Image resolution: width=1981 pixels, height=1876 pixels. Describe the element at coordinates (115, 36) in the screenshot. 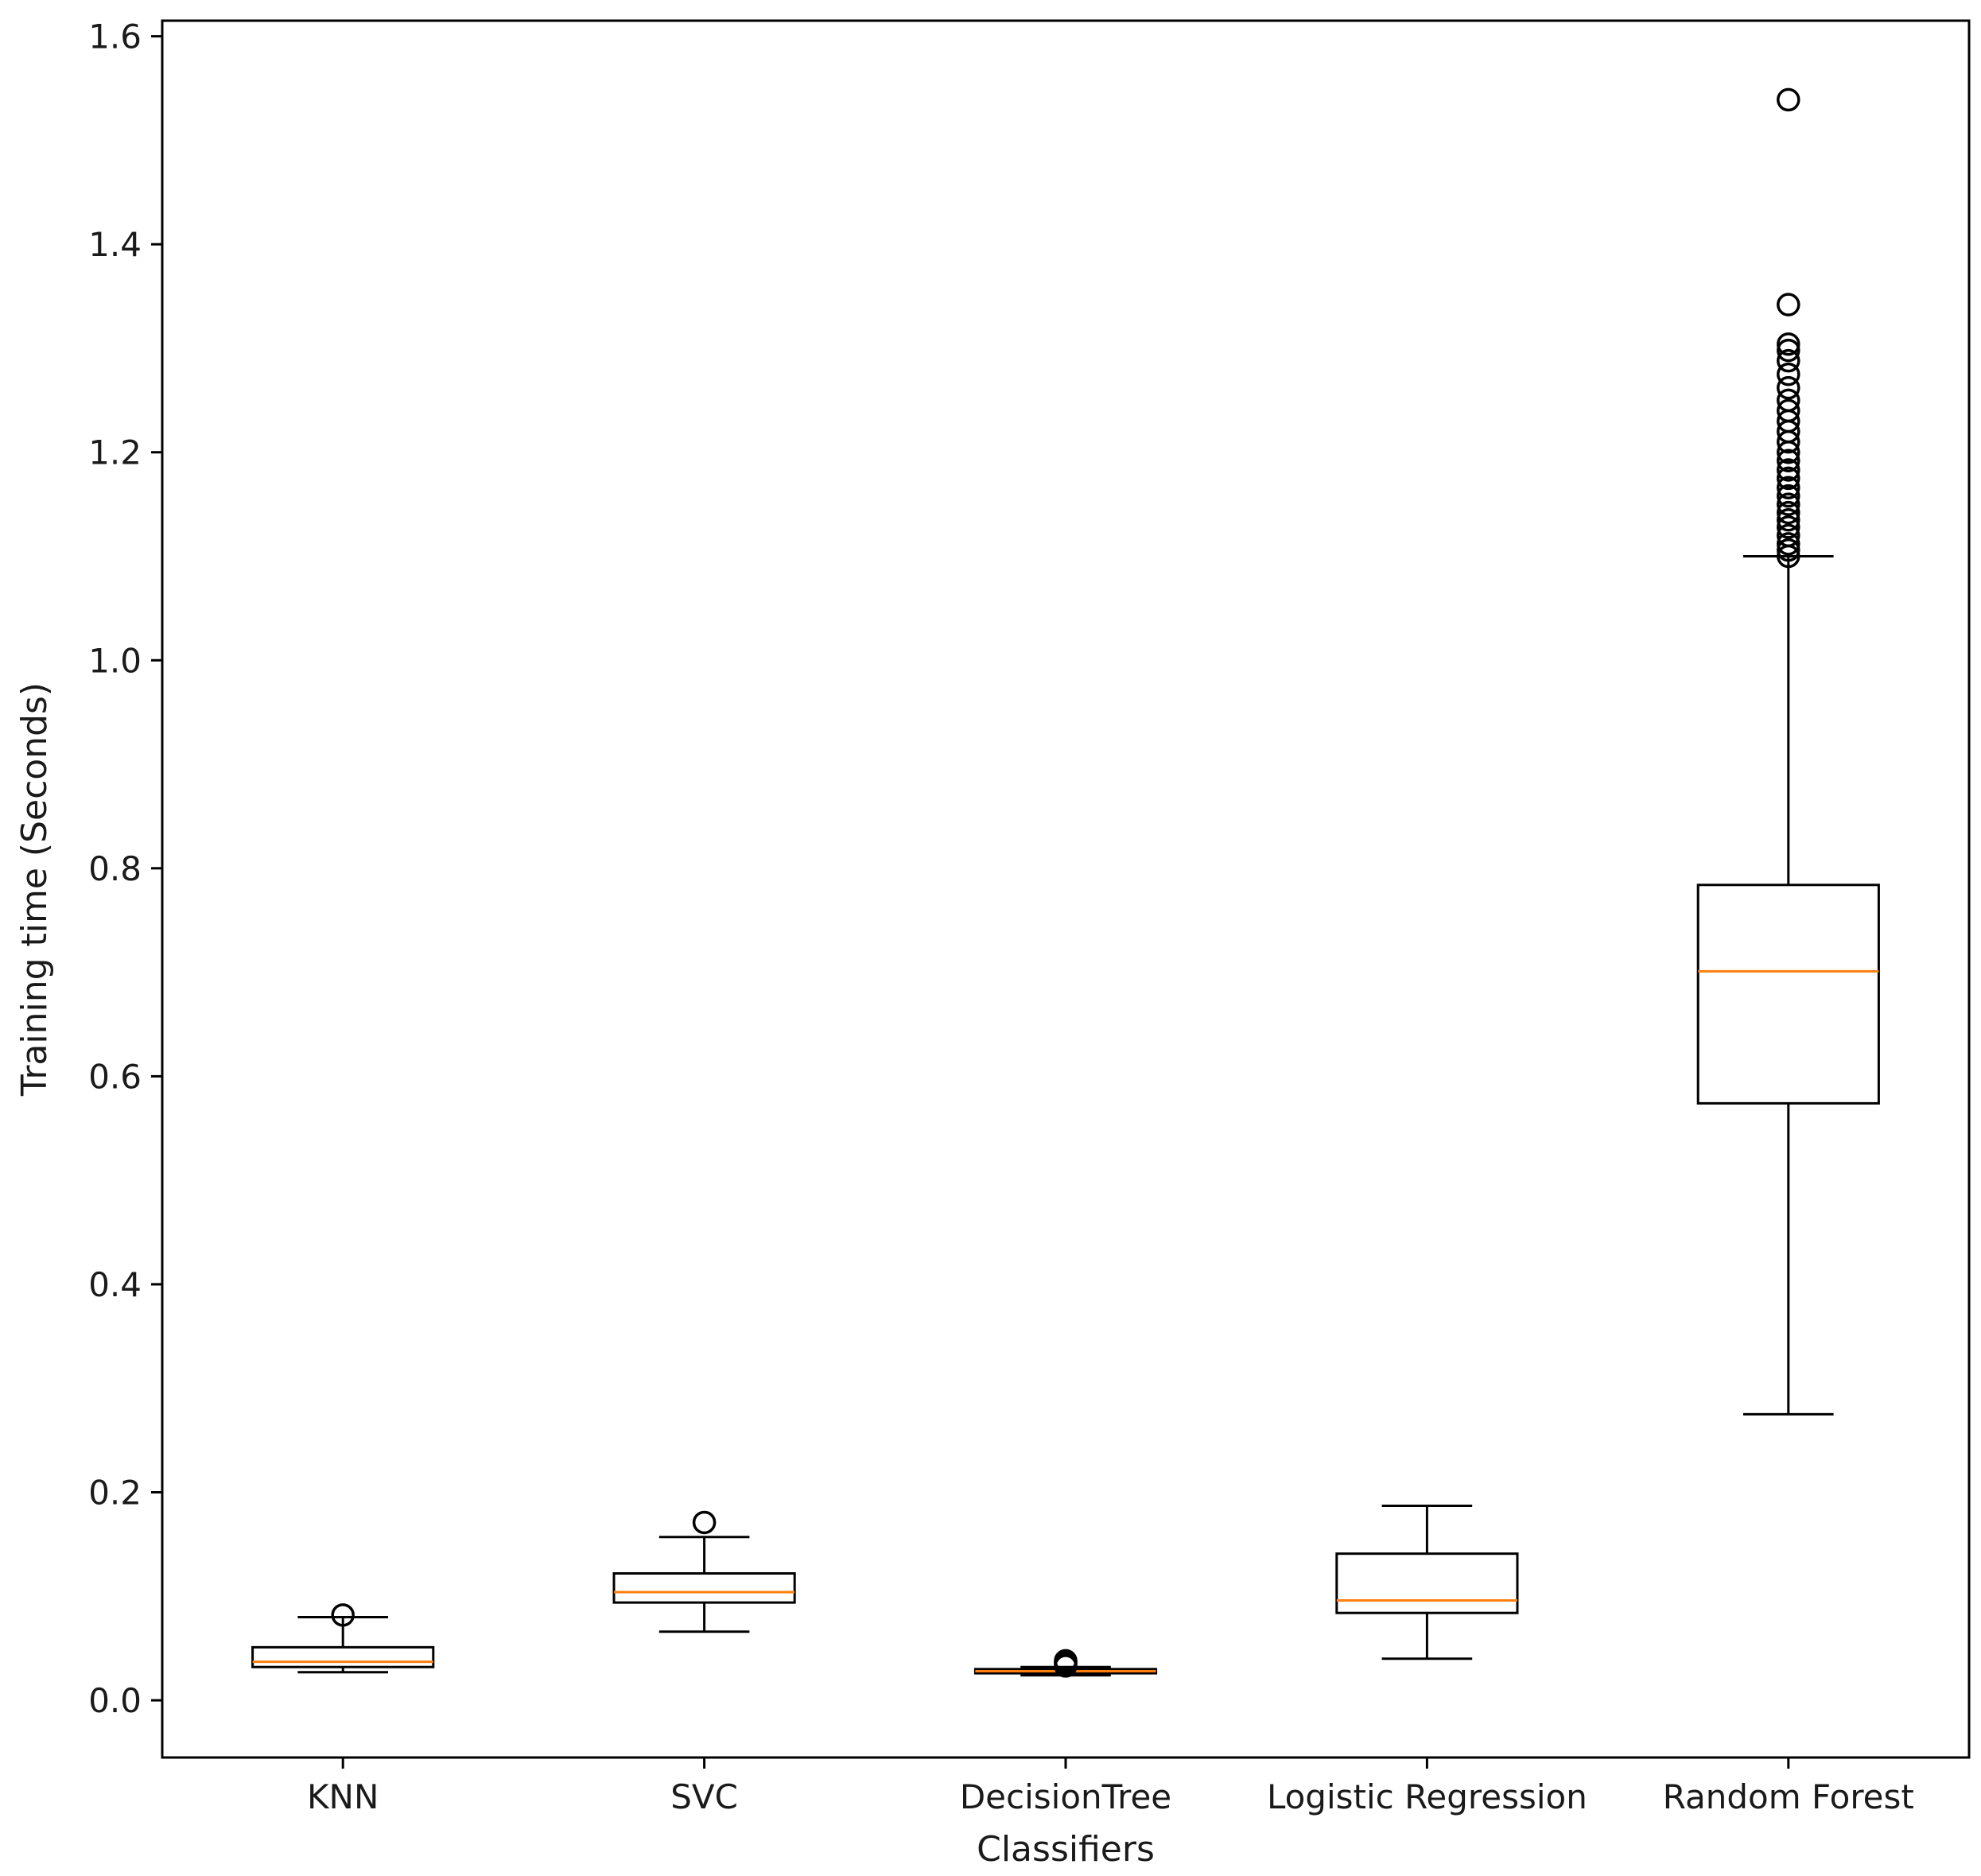

I see `y-tick-label: 1.6` at that location.